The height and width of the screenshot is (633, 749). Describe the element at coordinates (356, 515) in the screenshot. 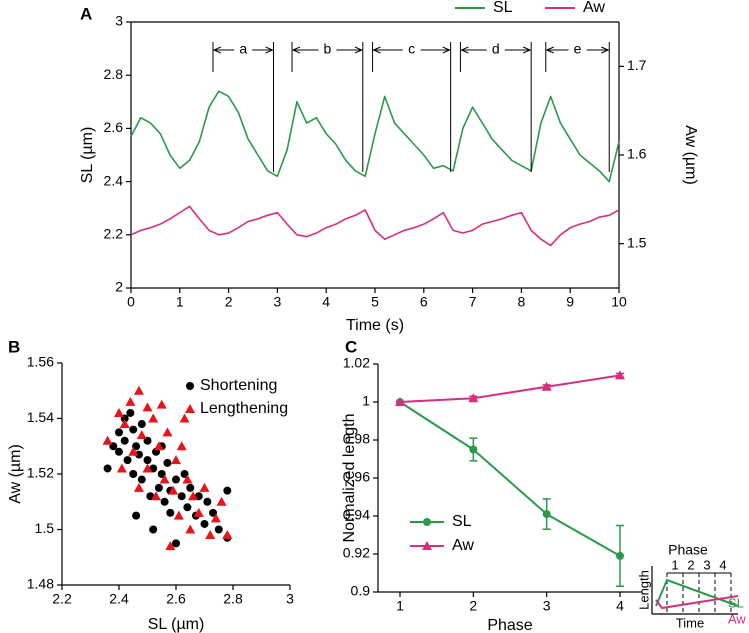

I see `y-tick-label: 0.94` at that location.